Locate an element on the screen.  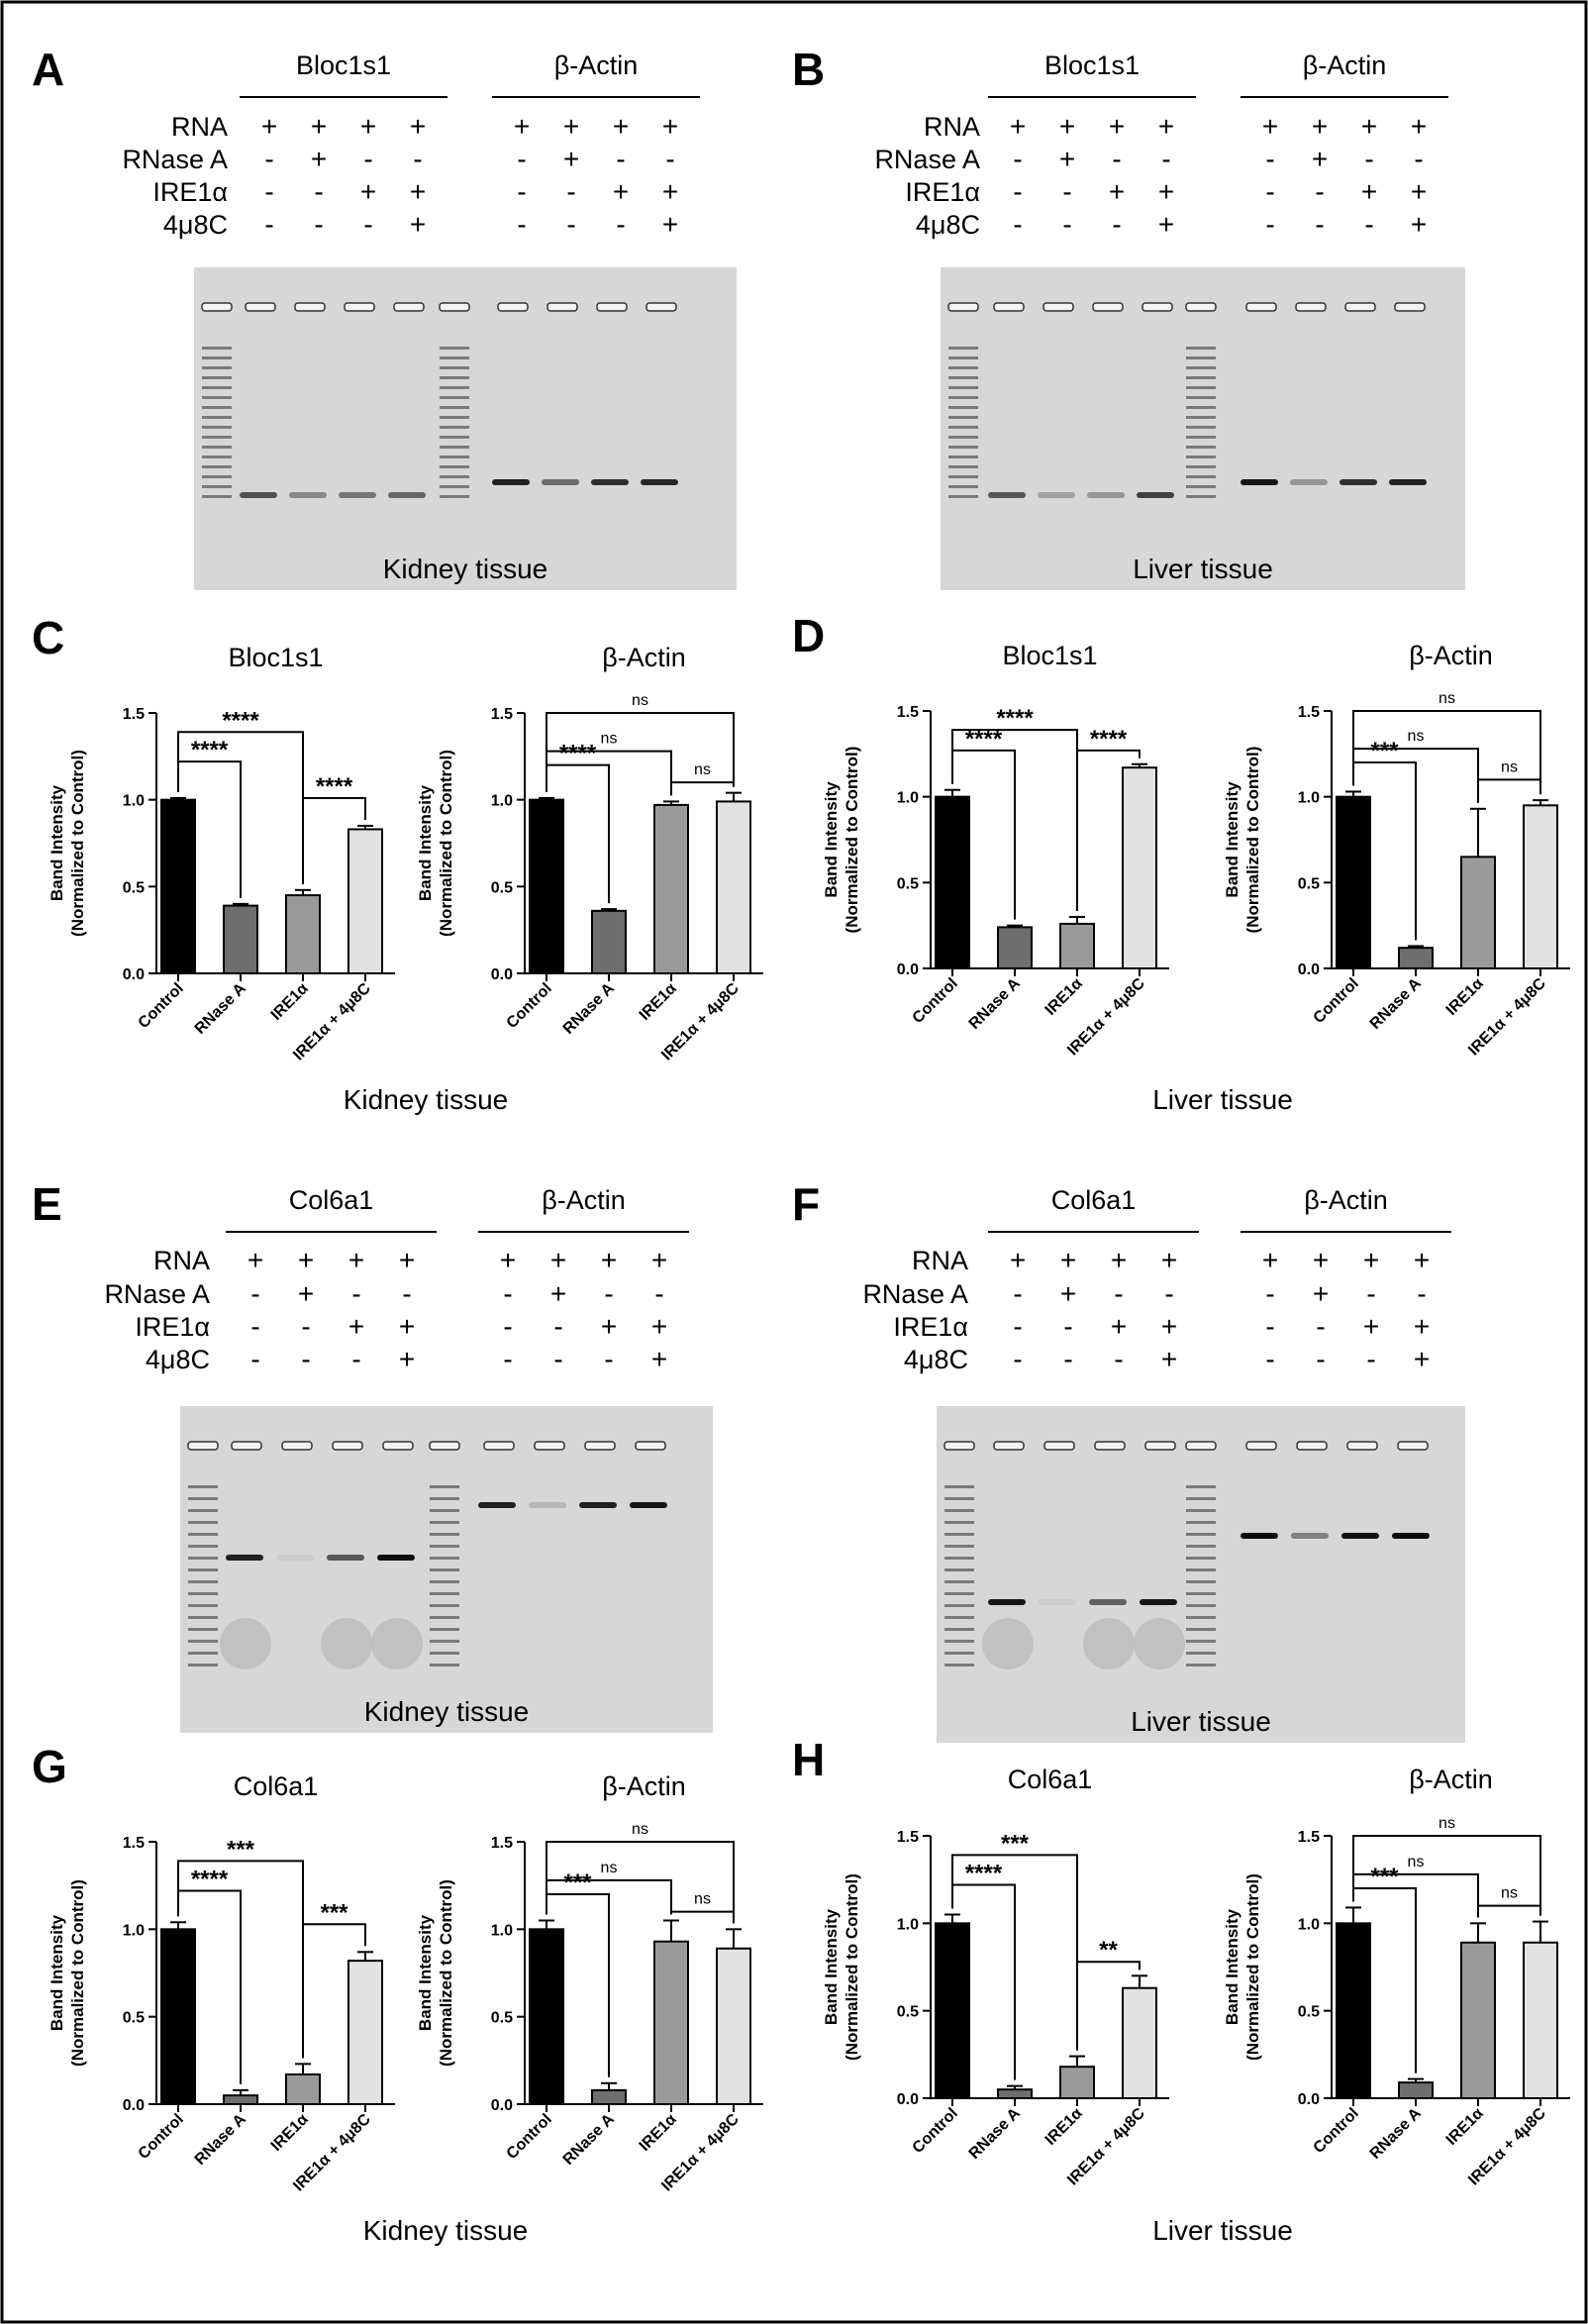
gel-smear is located at coordinates (1109, 1643).